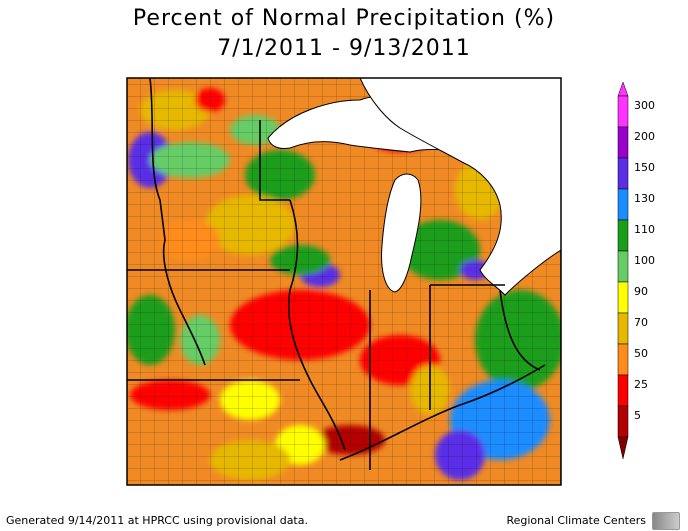  I want to click on legend-label: 300, so click(644, 105).